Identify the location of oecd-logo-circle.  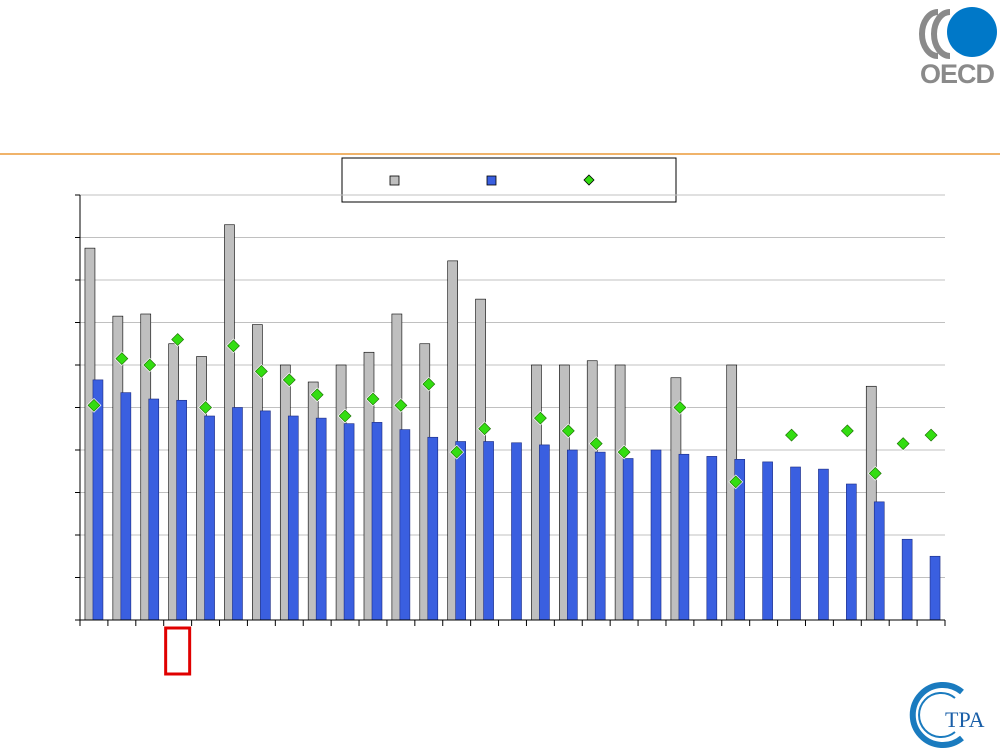
(972, 32).